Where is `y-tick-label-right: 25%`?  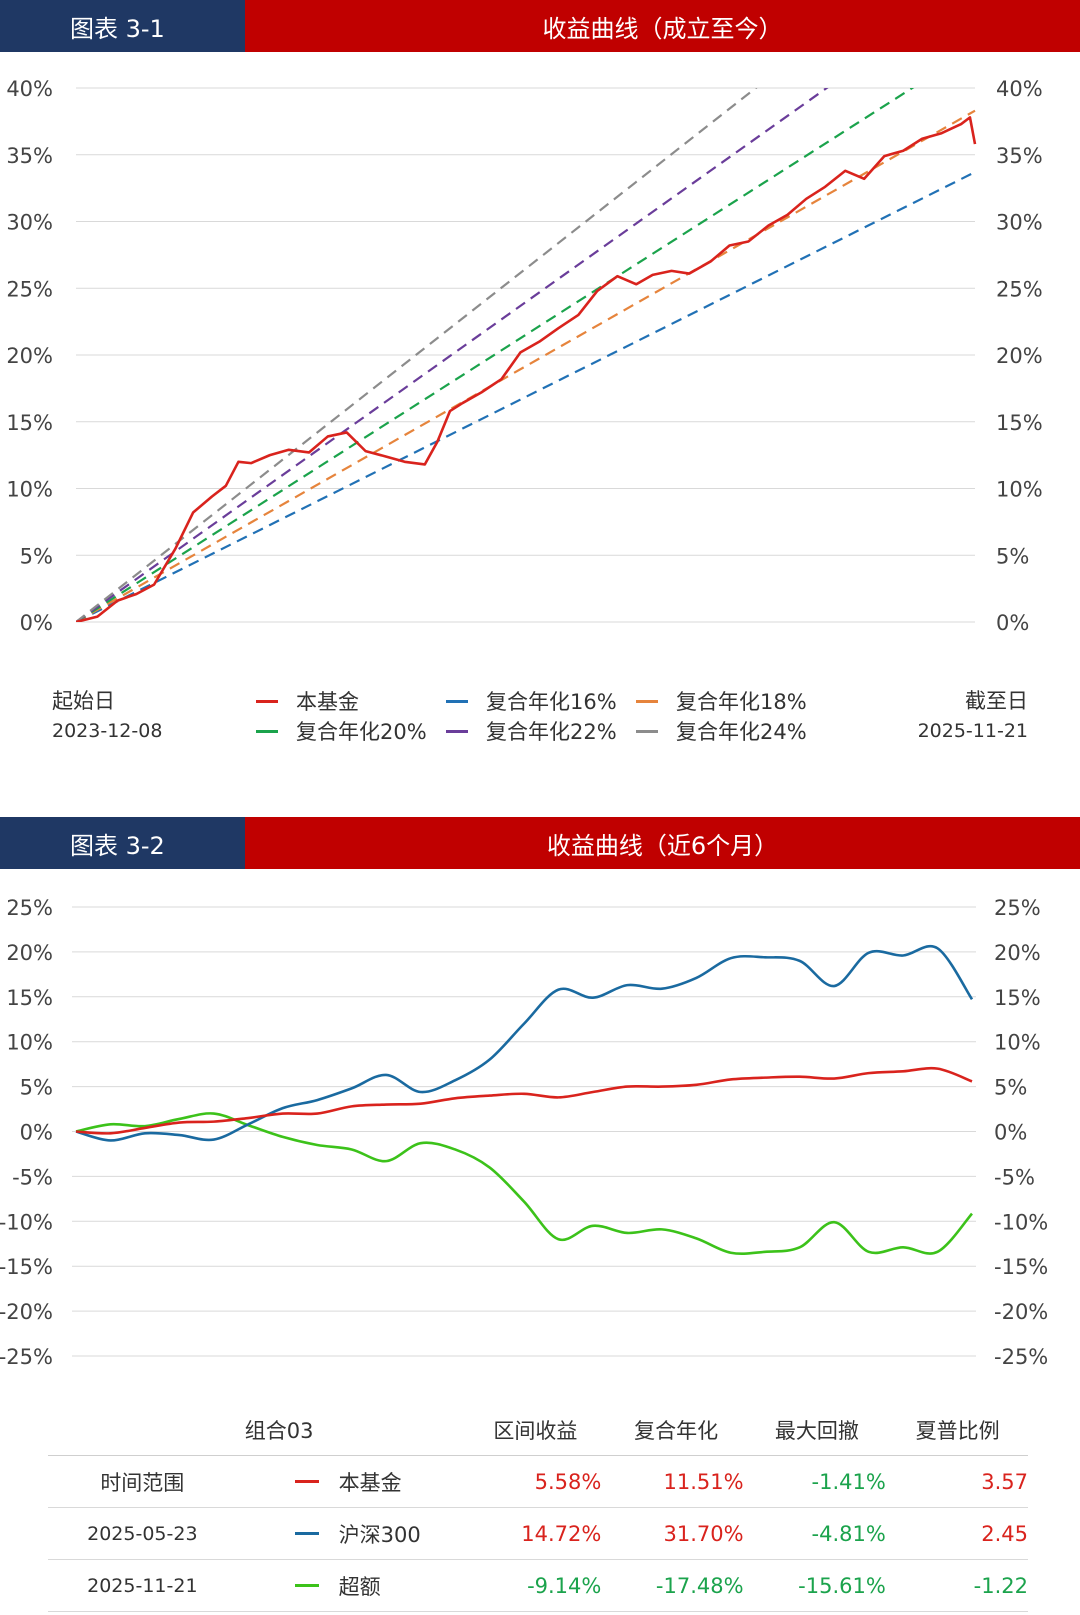
y-tick-label-right: 25% is located at coordinates (1017, 908).